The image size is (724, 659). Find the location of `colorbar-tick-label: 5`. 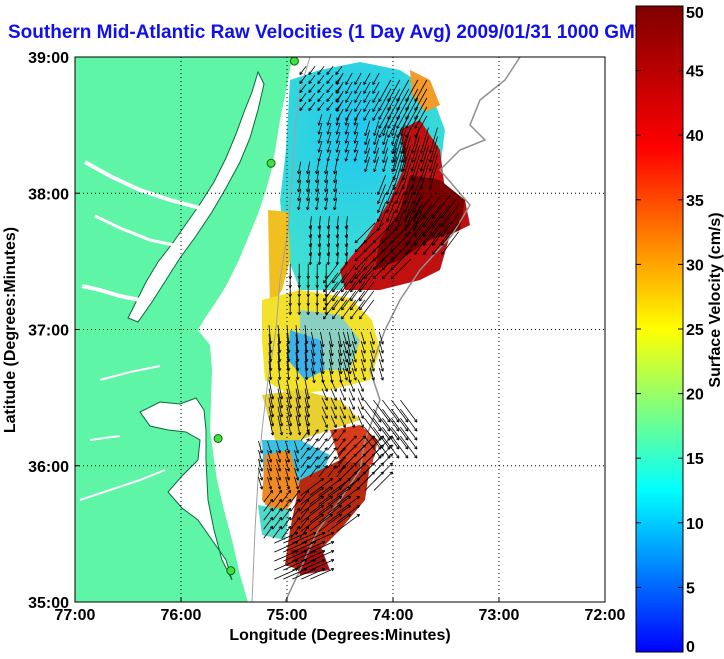

colorbar-tick-label: 5 is located at coordinates (690, 588).